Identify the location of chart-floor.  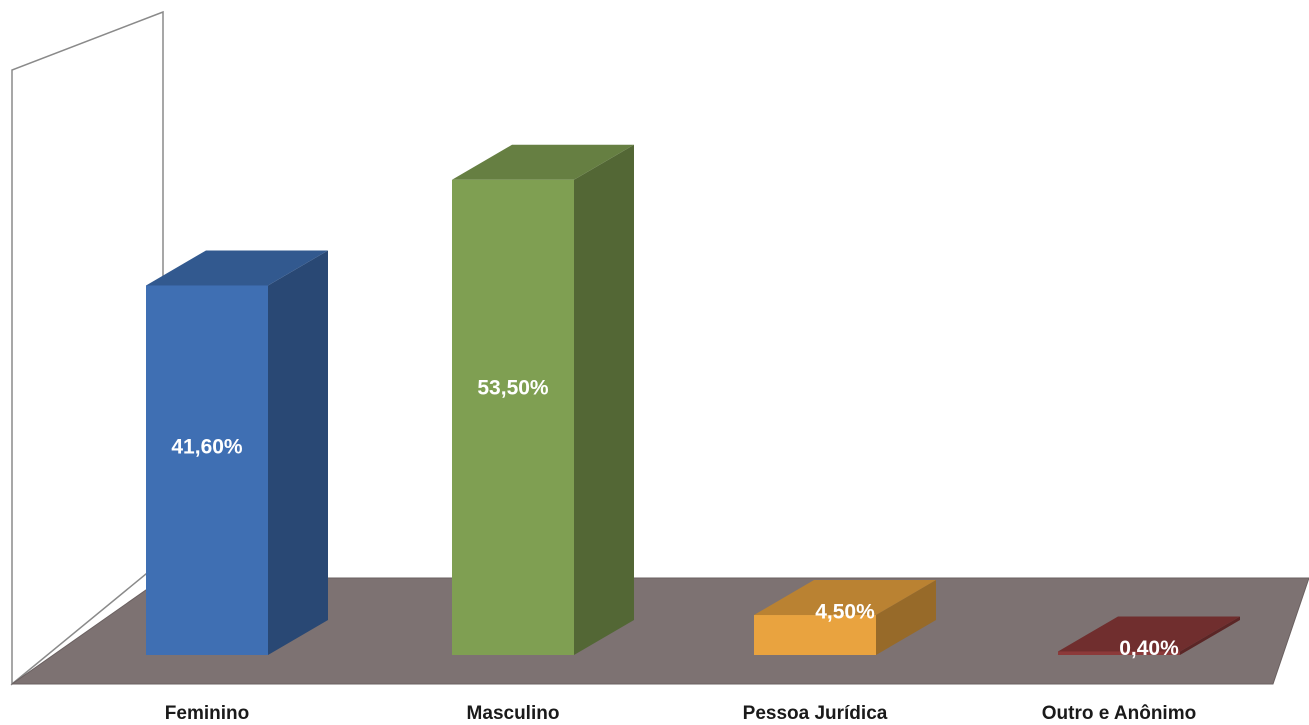
(659, 631).